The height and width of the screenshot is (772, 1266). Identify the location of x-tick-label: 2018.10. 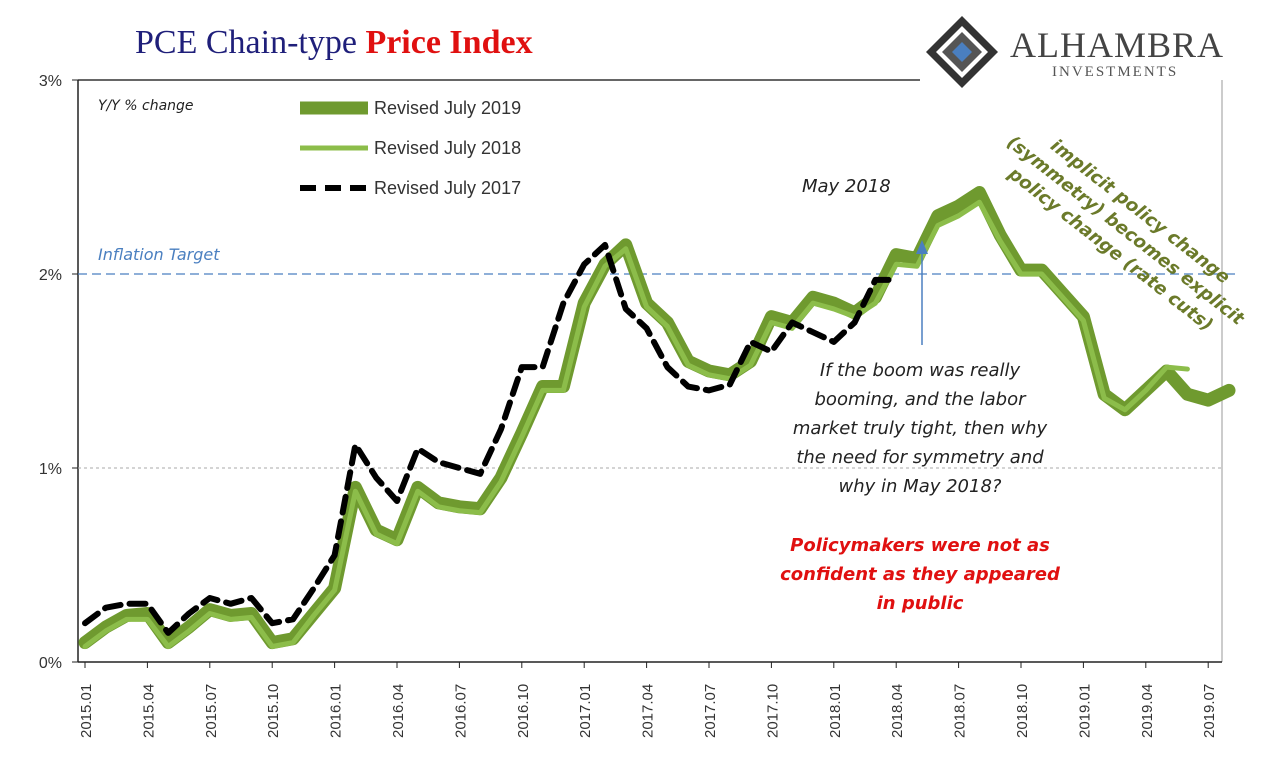
(1022, 711).